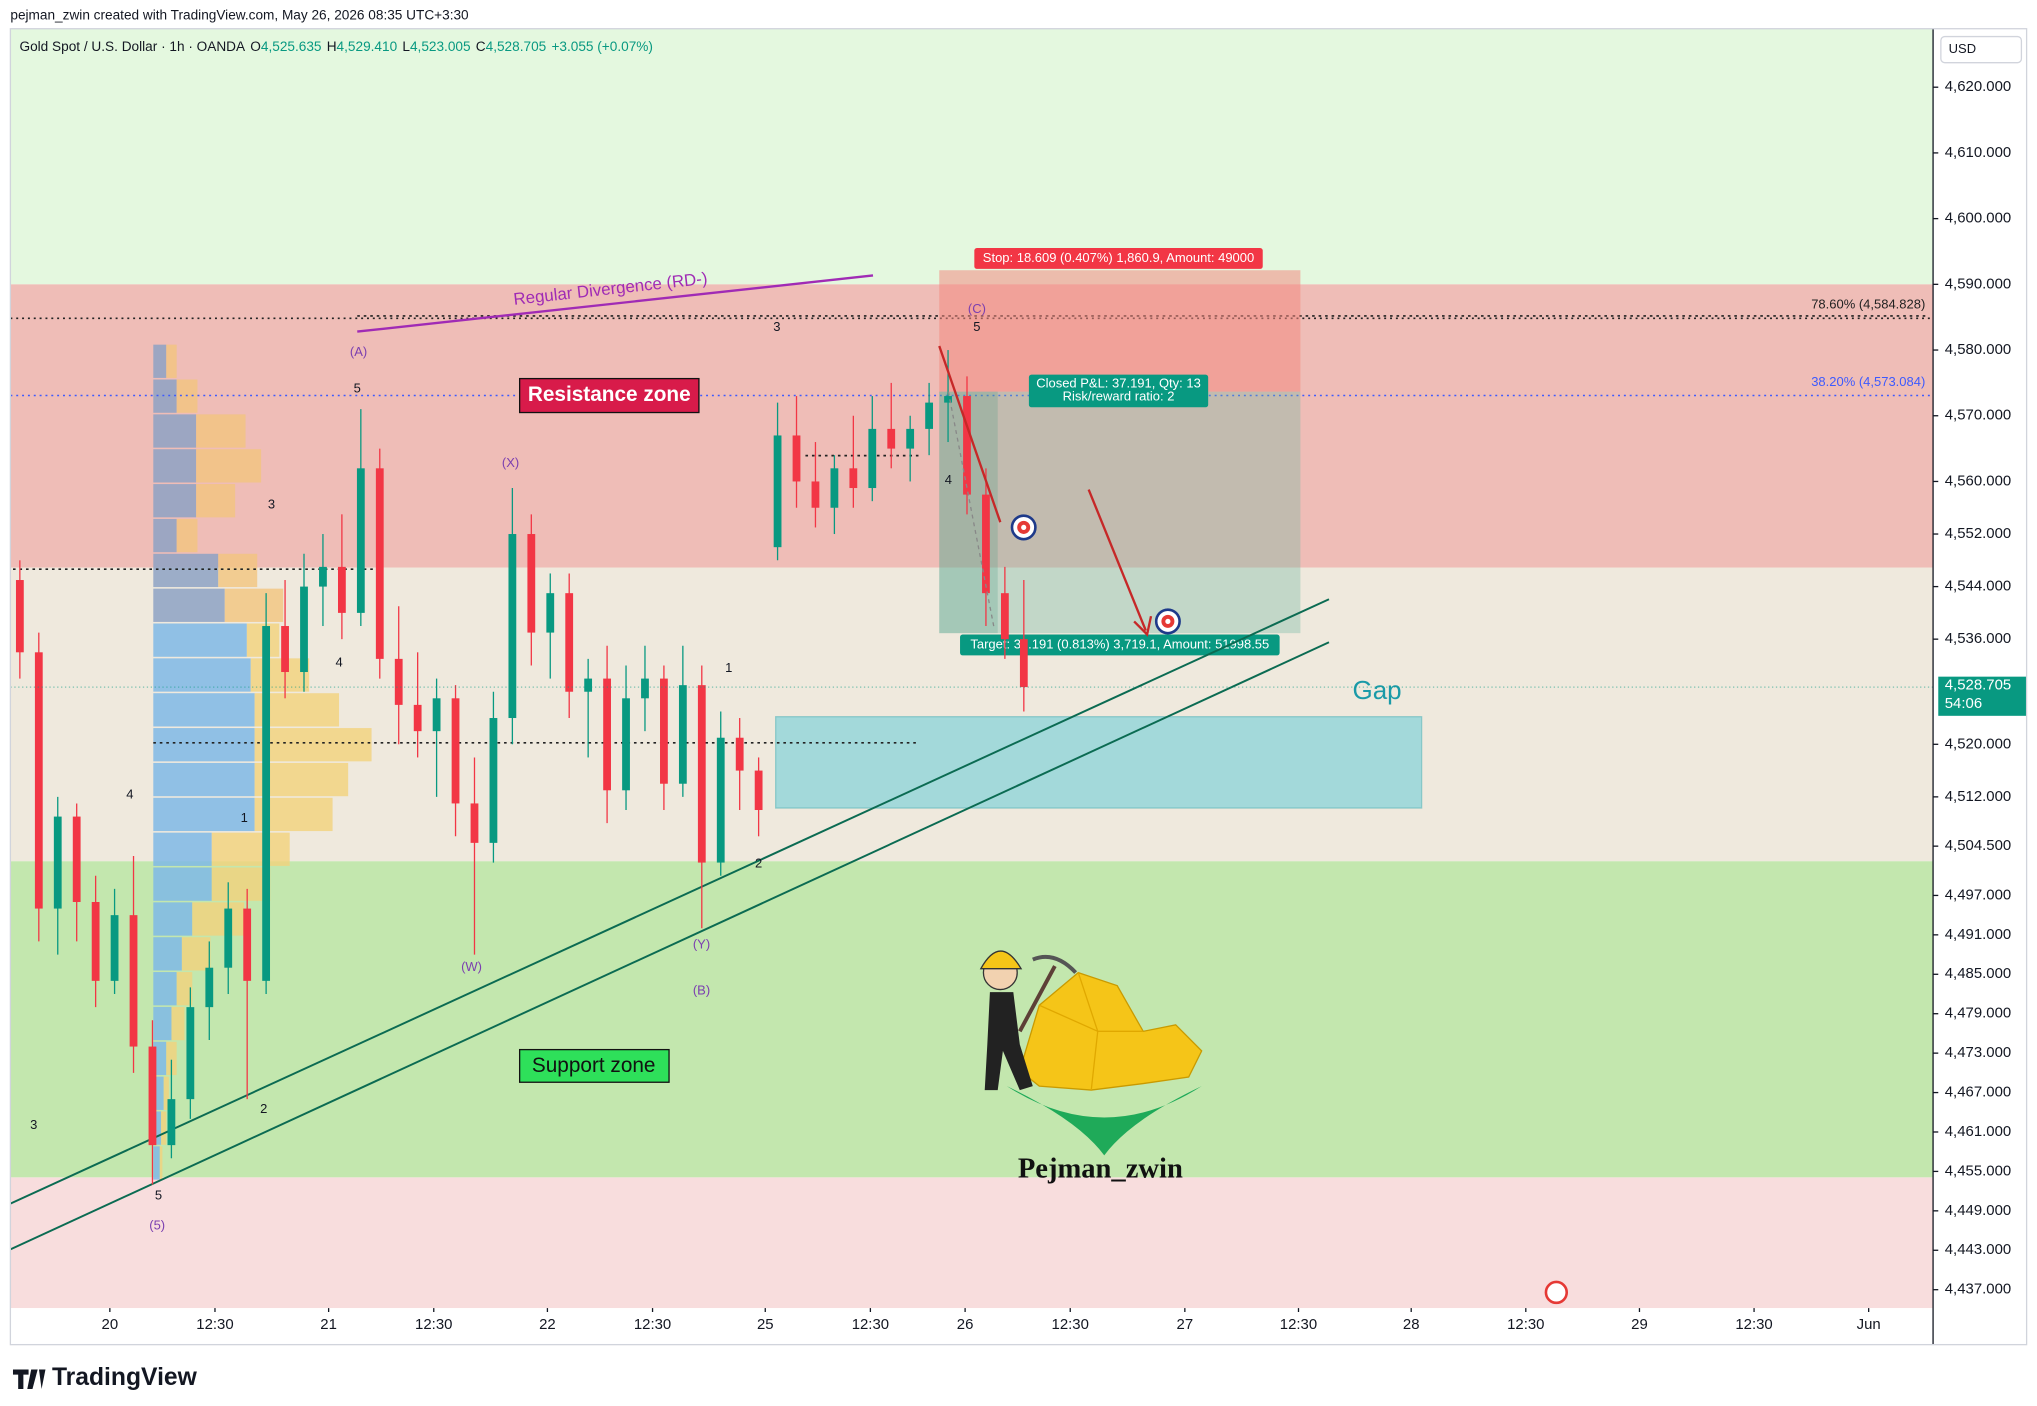  Describe the element at coordinates (271, 504) in the screenshot. I see `wave-label: 3` at that location.